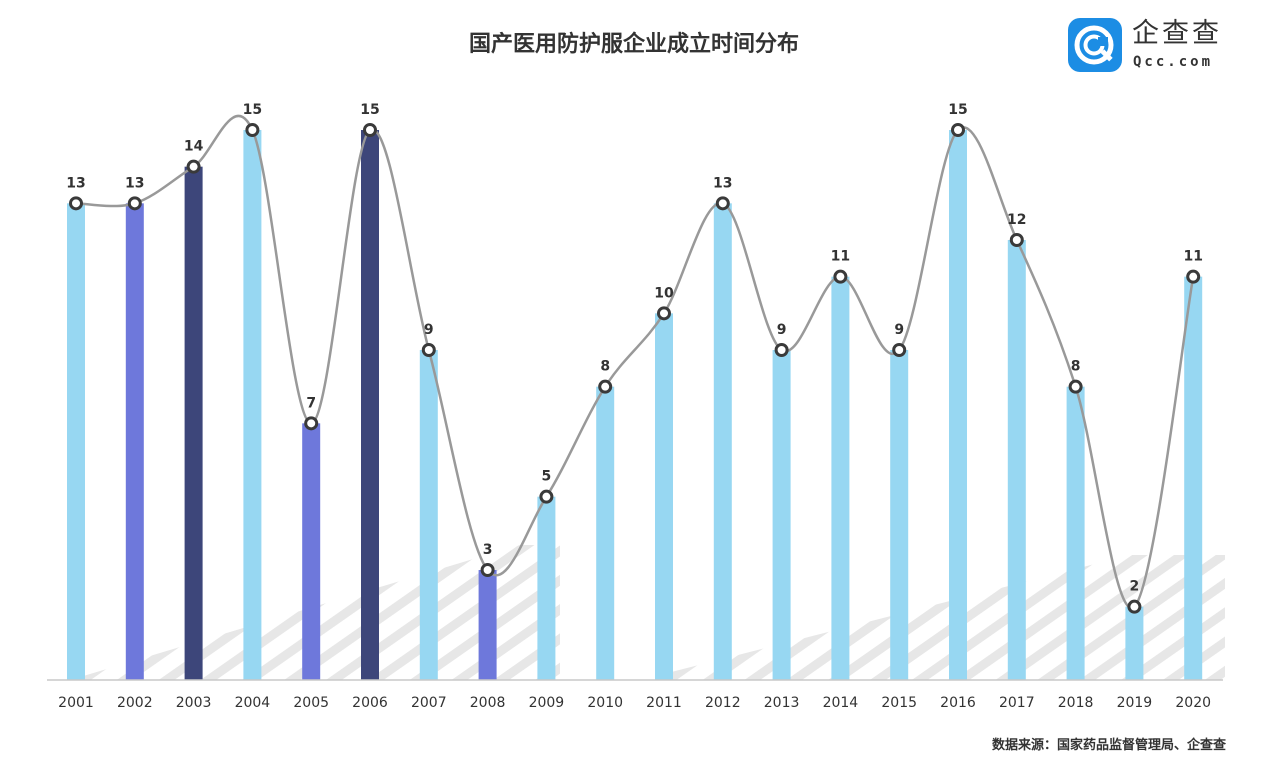 This screenshot has width=1268, height=771. What do you see at coordinates (840, 257) in the screenshot?
I see `value-label-2014: 11` at bounding box center [840, 257].